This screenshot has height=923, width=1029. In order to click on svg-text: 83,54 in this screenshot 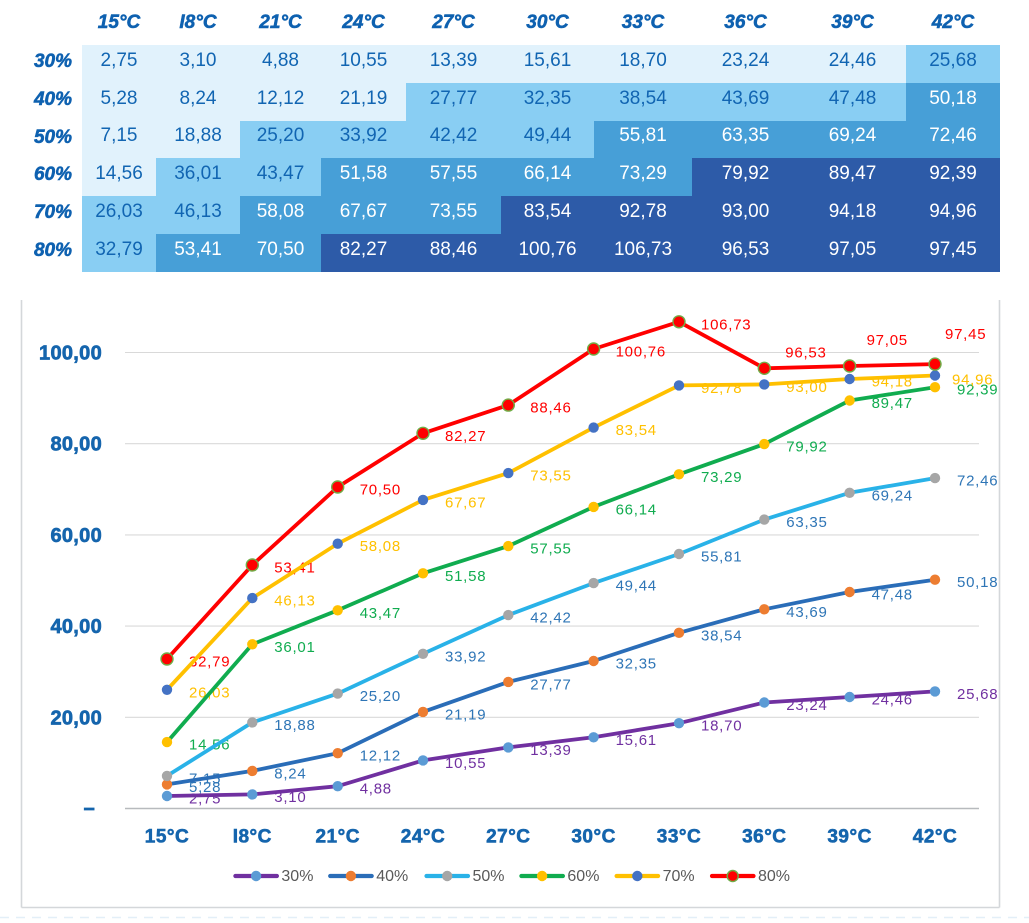, I will do `click(636, 430)`.